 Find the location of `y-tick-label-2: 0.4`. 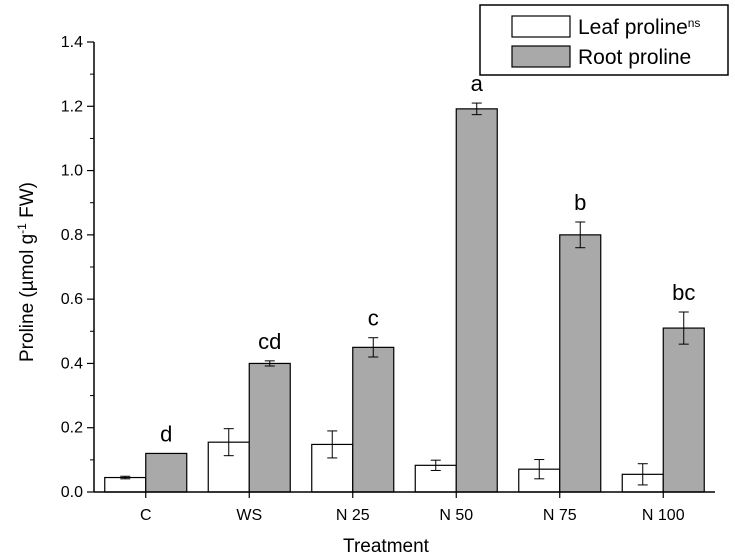

y-tick-label-2: 0.4 is located at coordinates (72, 363).